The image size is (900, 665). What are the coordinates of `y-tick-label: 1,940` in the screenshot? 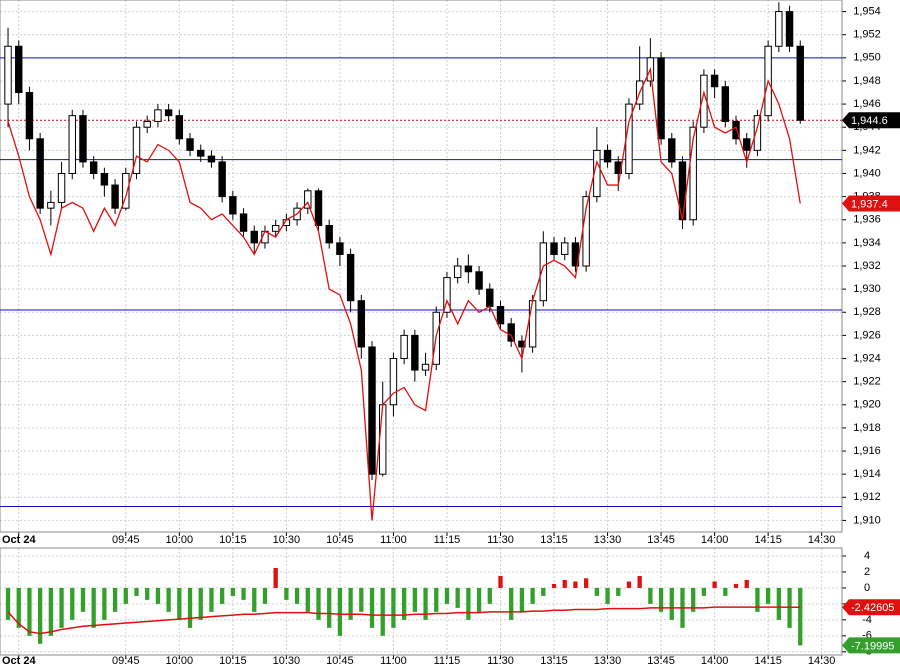 It's located at (867, 173).